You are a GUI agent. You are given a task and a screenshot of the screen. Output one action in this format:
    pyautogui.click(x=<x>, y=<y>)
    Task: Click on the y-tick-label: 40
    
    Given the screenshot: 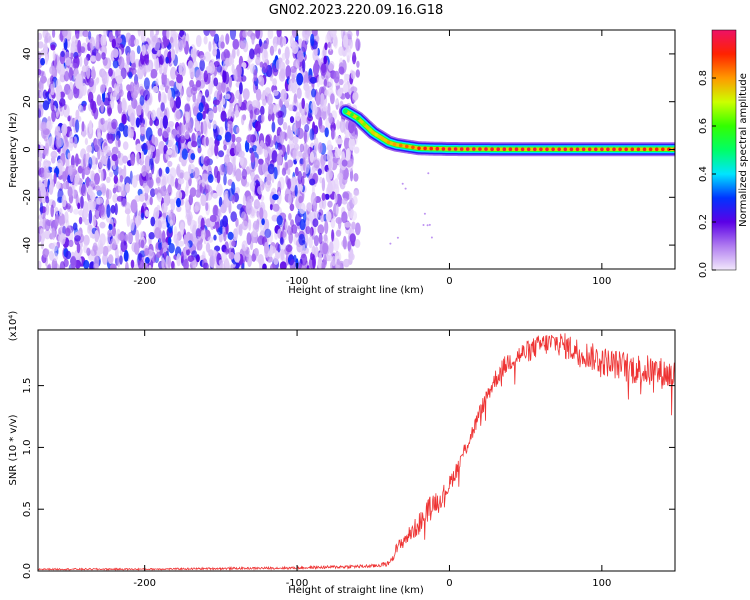 What is the action you would take?
    pyautogui.click(x=27, y=54)
    